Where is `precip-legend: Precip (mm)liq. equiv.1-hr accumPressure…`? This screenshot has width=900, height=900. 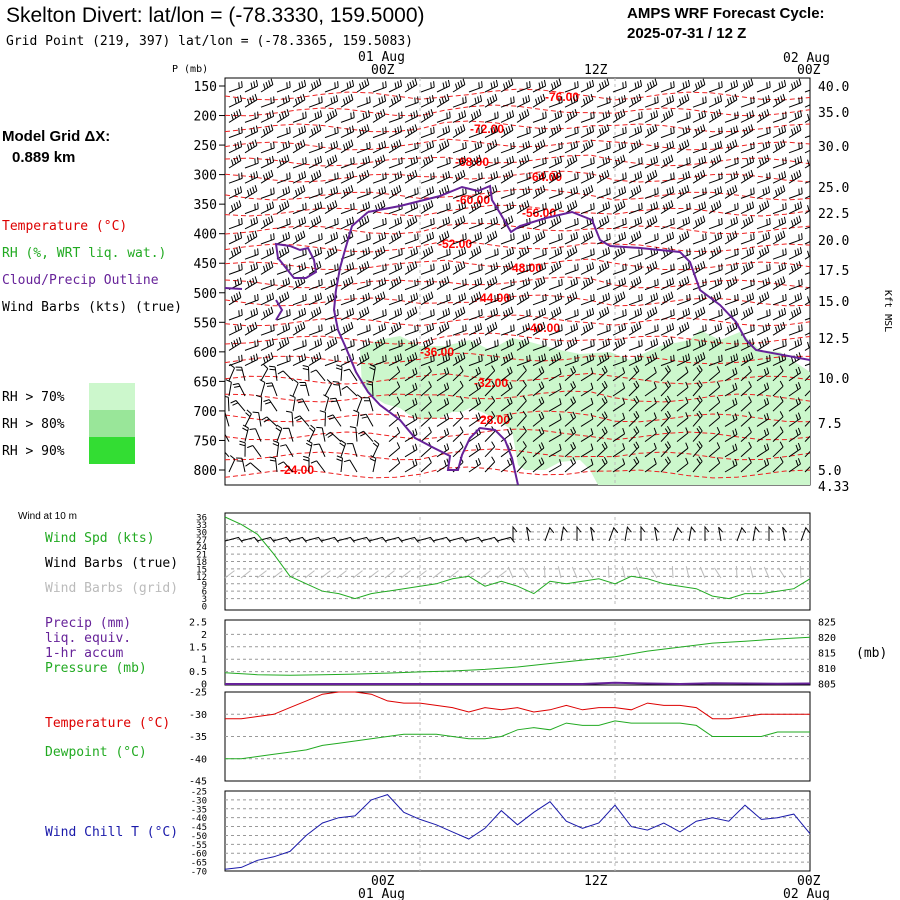
precip-legend: Precip (mm)liq. equiv.1-hr accumPressure… is located at coordinates (96, 646).